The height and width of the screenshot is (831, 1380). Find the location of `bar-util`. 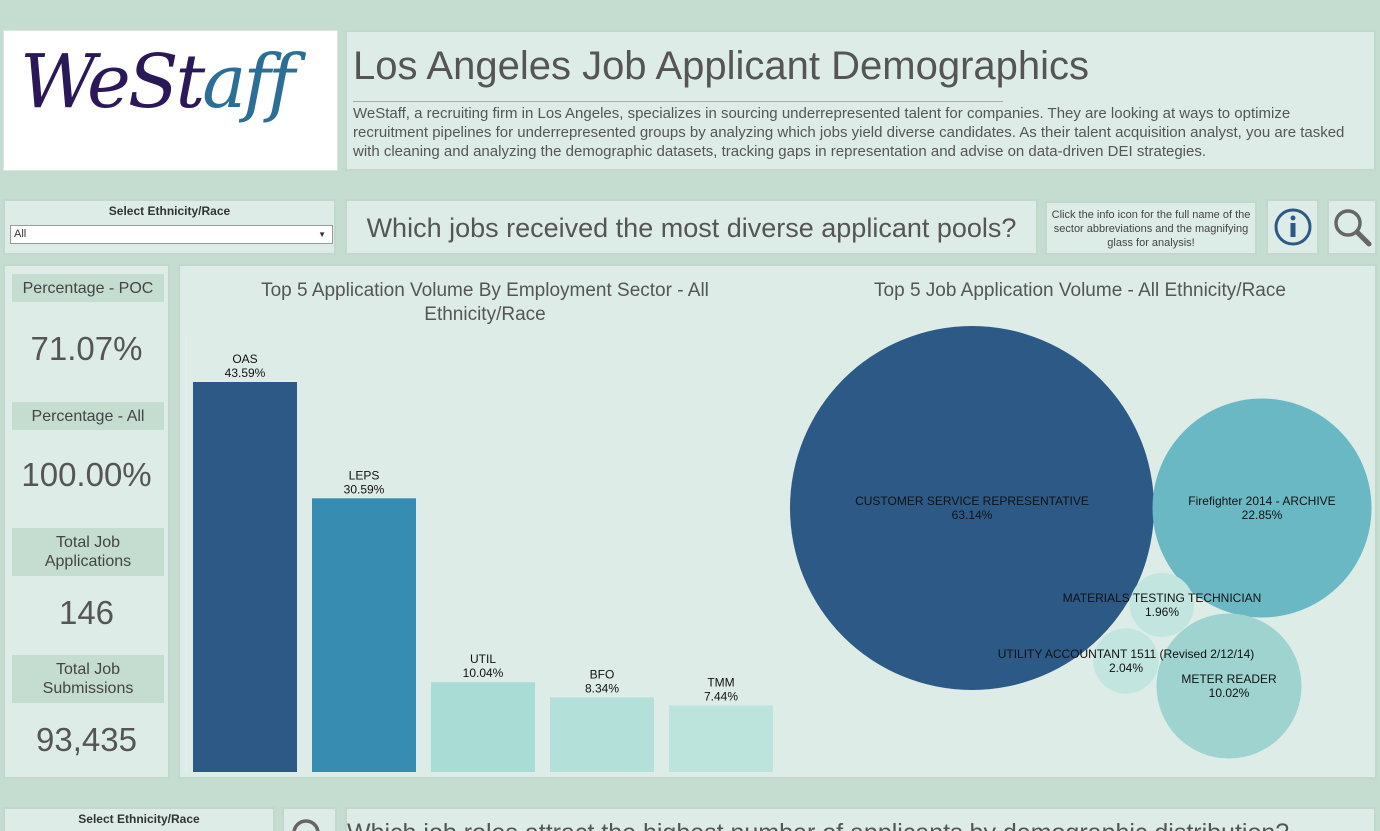

bar-util is located at coordinates (483, 727).